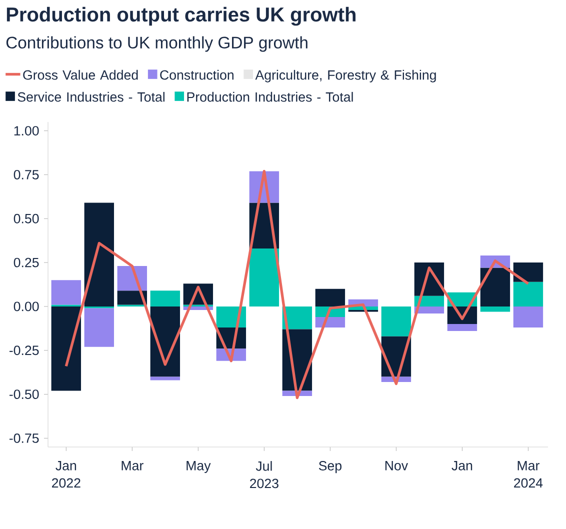 The width and height of the screenshot is (566, 529). Describe the element at coordinates (26, 219) in the screenshot. I see `y-tick-label: 0.50` at that location.